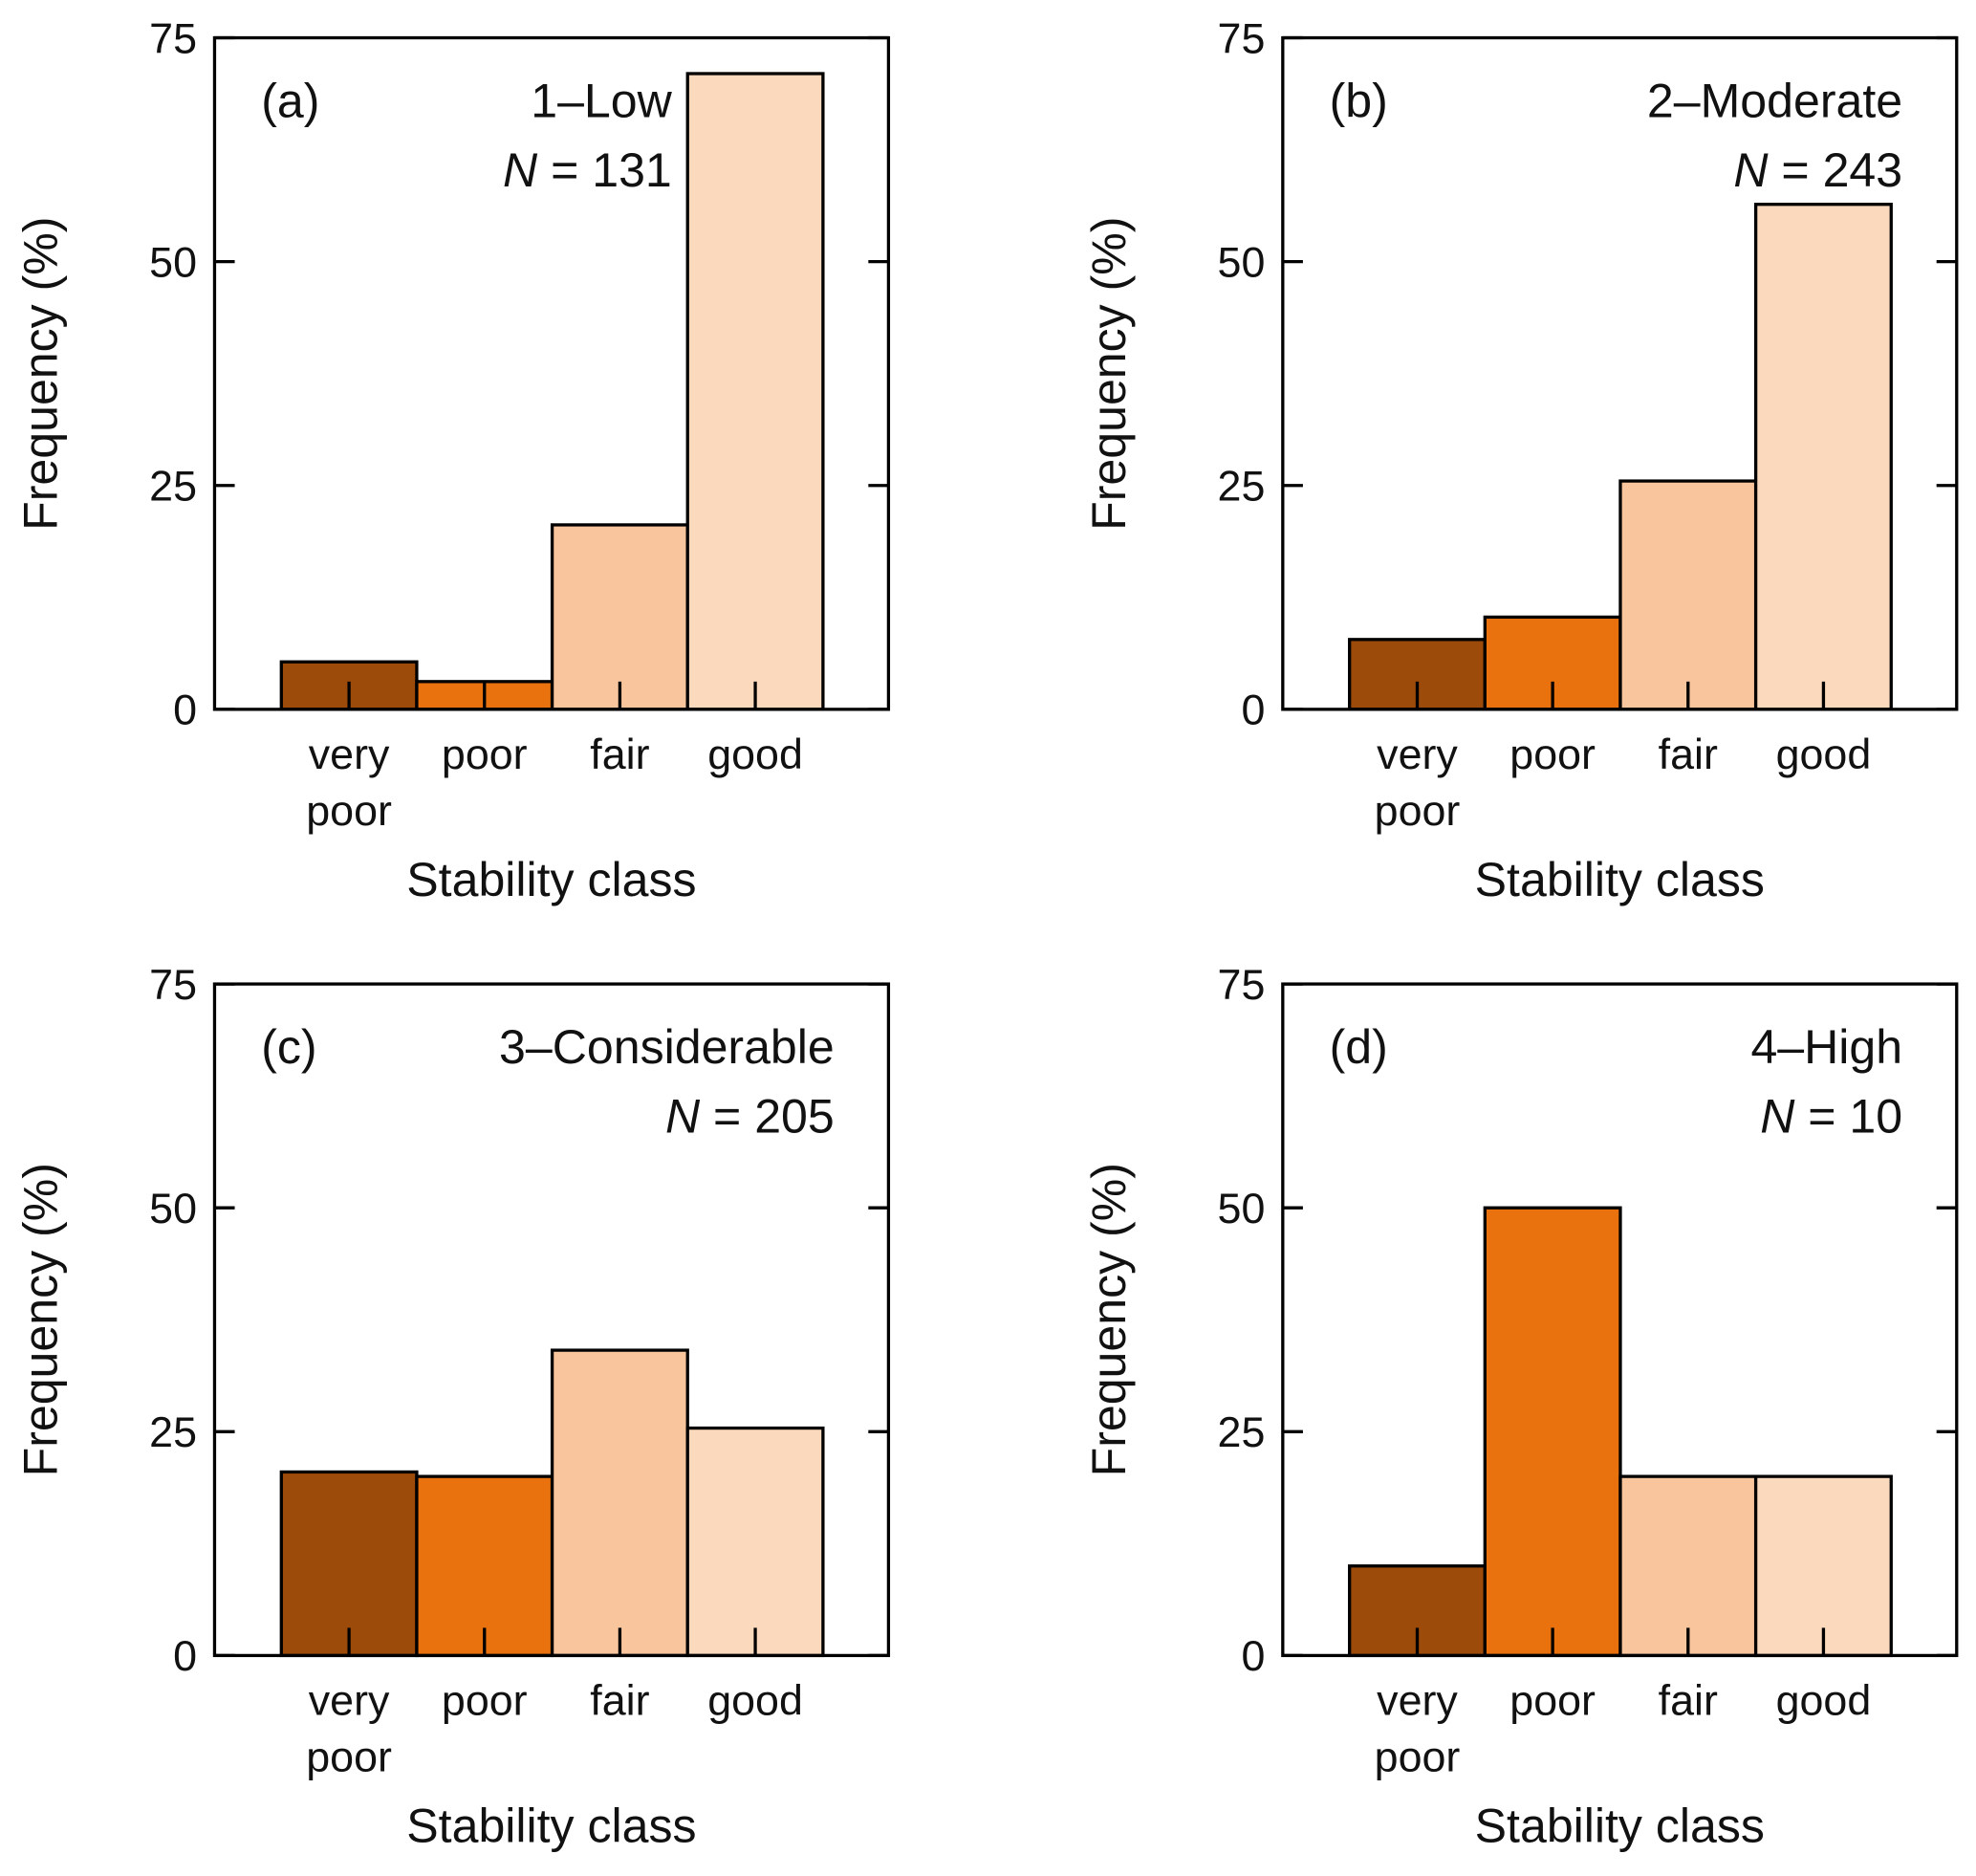 This screenshot has height=1876, width=1976. Describe the element at coordinates (1774, 101) in the screenshot. I see `panel-title: 2–Moderate` at that location.